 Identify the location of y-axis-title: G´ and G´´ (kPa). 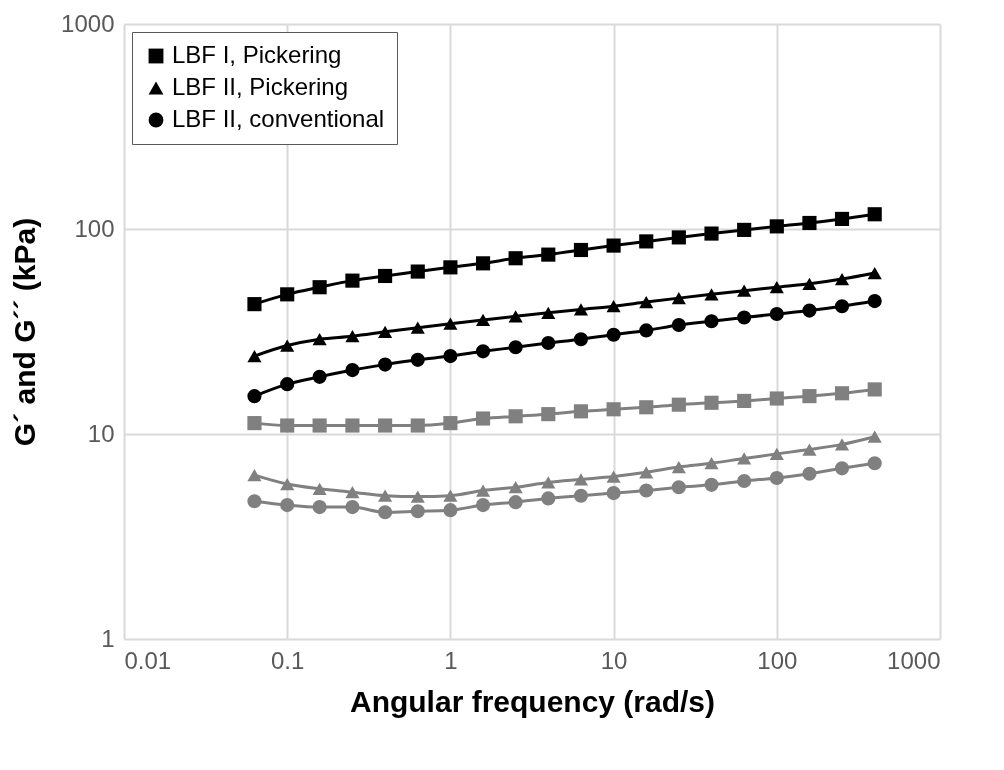
(25, 332).